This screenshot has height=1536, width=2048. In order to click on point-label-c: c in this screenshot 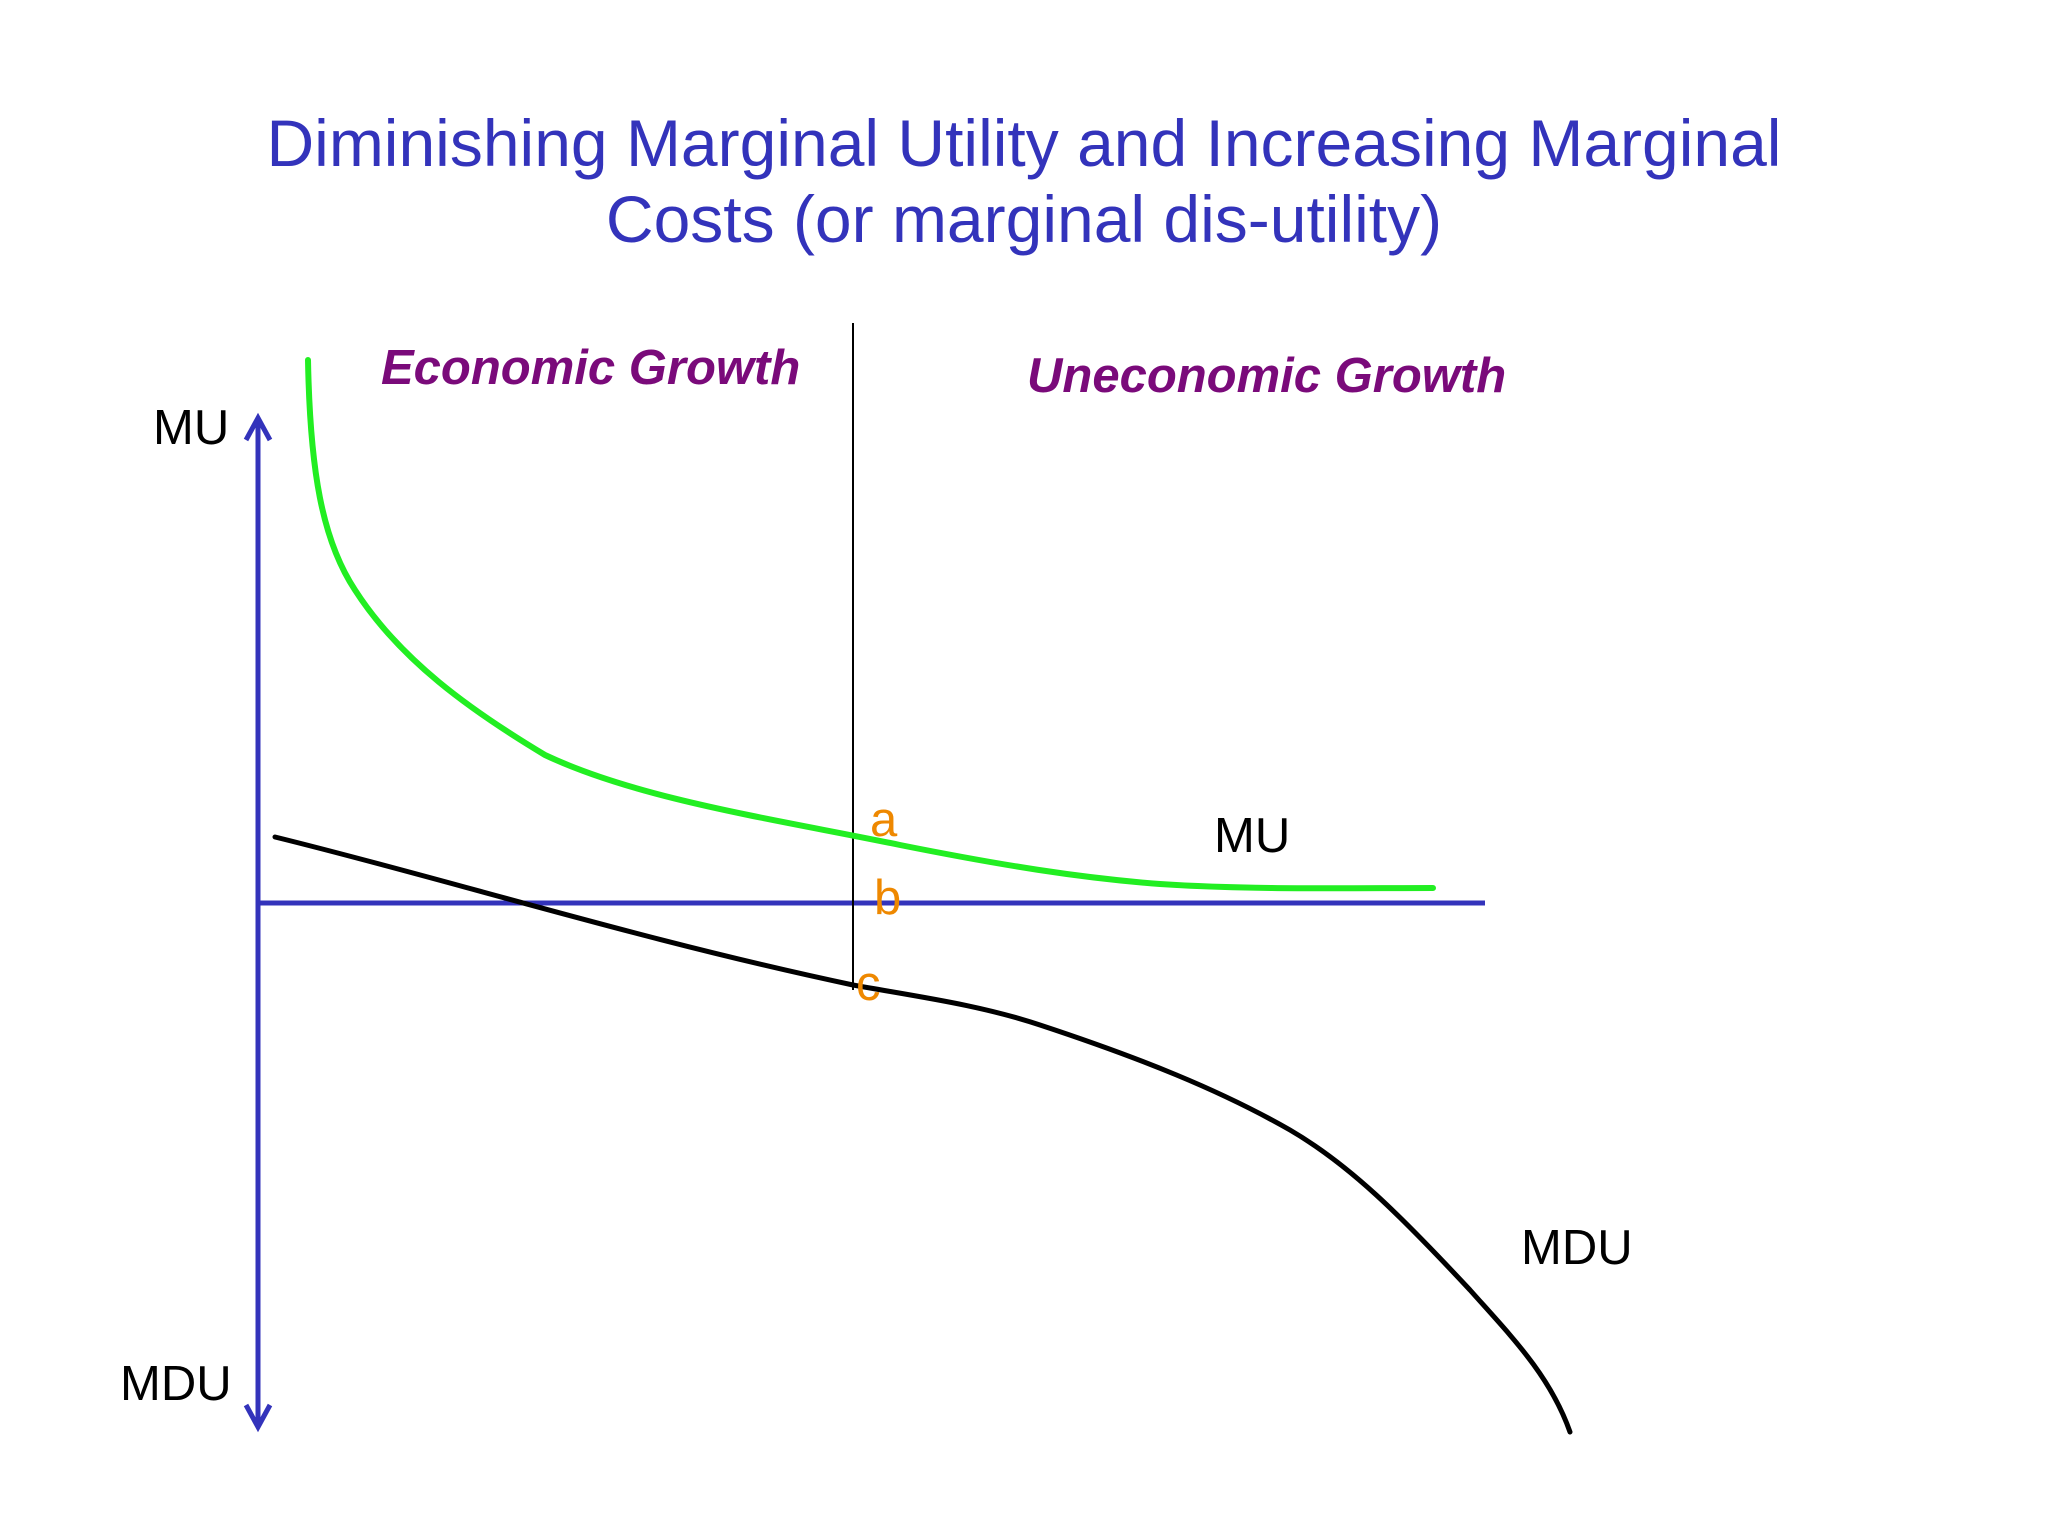, I will do `click(868, 984)`.